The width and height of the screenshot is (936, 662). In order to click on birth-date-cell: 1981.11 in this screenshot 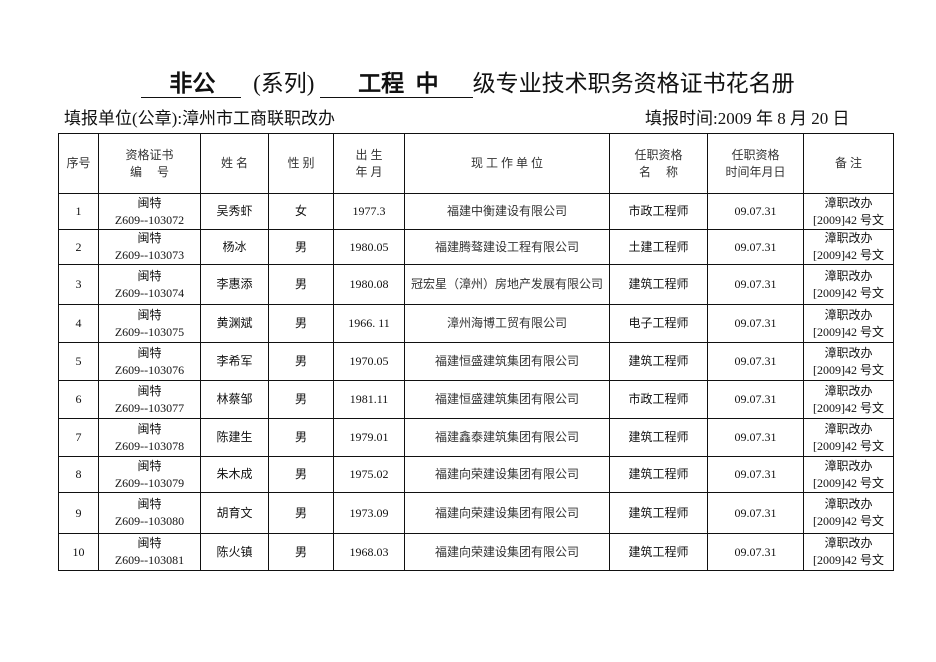, I will do `click(369, 399)`.